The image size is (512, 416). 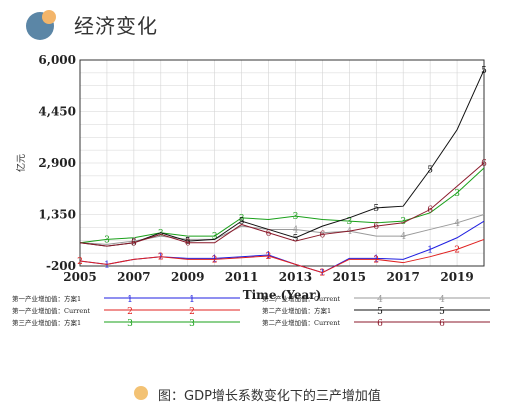 What do you see at coordinates (51, 310) in the screenshot?
I see `legend-label-2: 第一产业增加值：Current` at bounding box center [51, 310].